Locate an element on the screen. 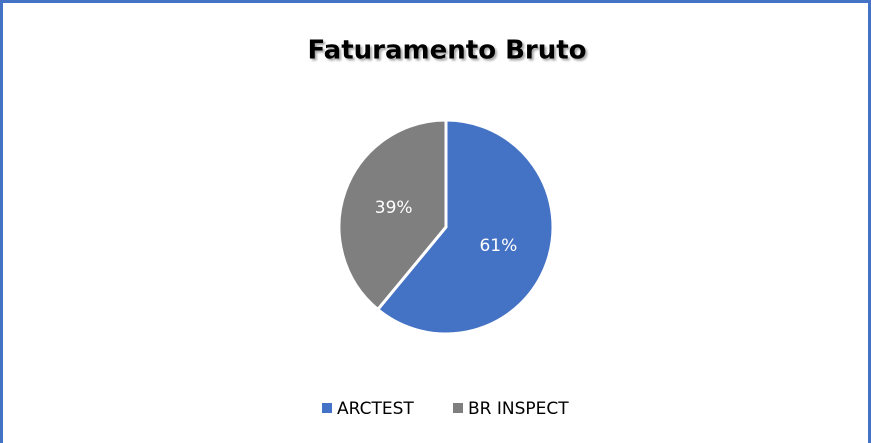  data-label: 61% is located at coordinates (498, 246).